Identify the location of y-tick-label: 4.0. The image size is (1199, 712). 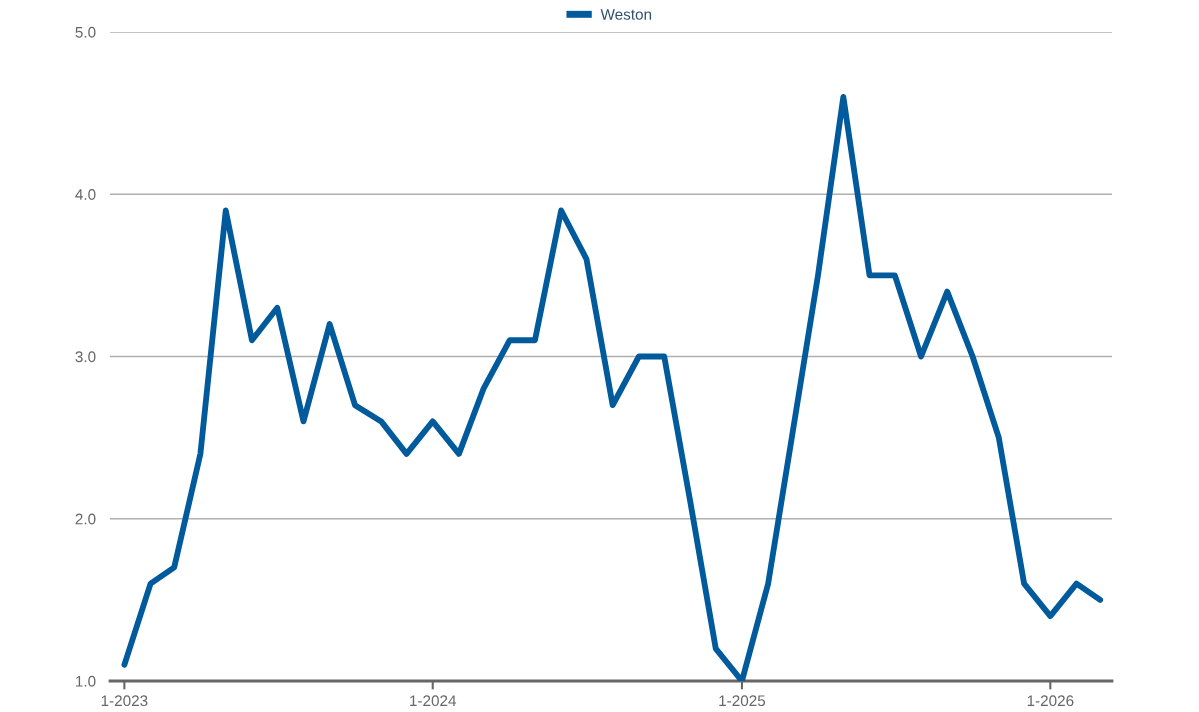
(85, 194).